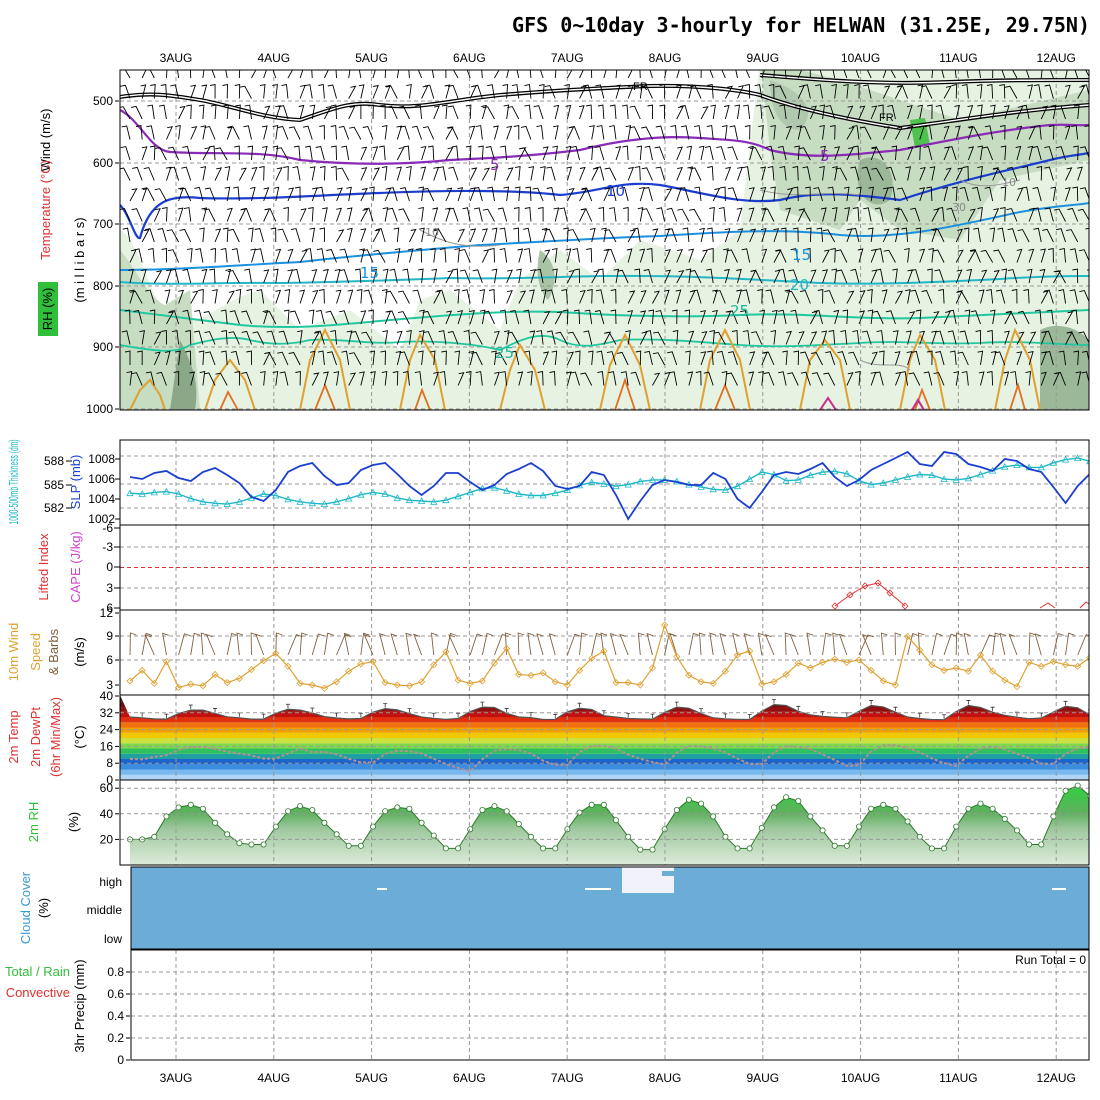 This screenshot has height=1100, width=1100. Describe the element at coordinates (75, 482) in the screenshot. I see `slp-label: SLP (mb)` at that location.